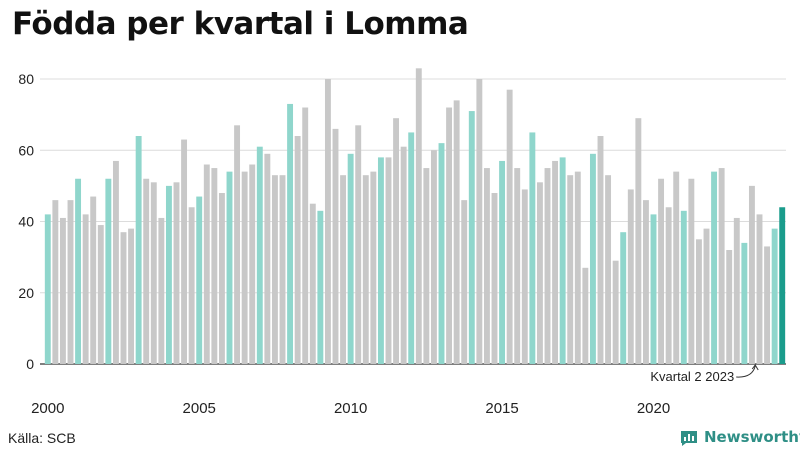  What do you see at coordinates (30, 364) in the screenshot?
I see `y-tick-label: 0` at bounding box center [30, 364].